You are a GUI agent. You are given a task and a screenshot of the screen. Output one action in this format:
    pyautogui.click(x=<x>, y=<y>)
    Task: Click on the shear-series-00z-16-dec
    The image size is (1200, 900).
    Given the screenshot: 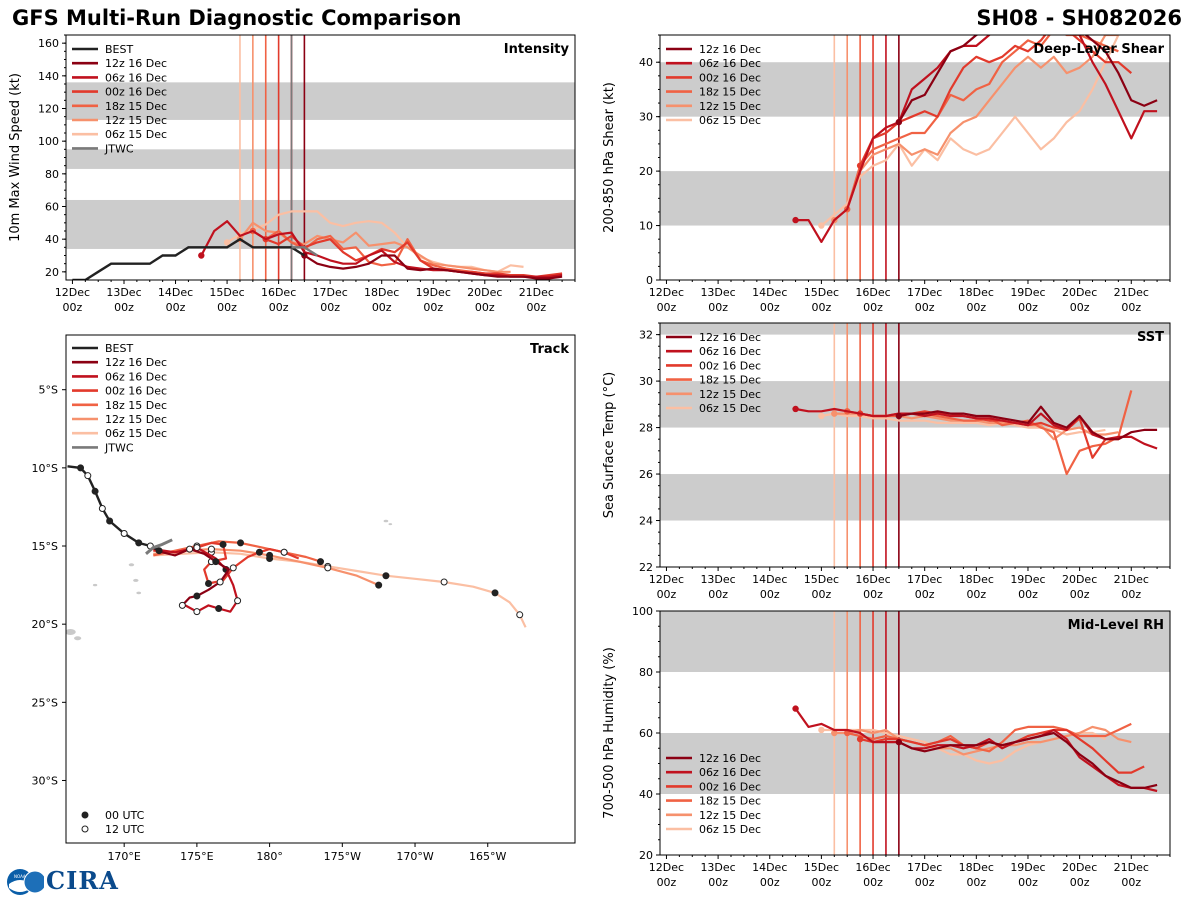 What is the action you would take?
    pyautogui.click(x=996, y=101)
    